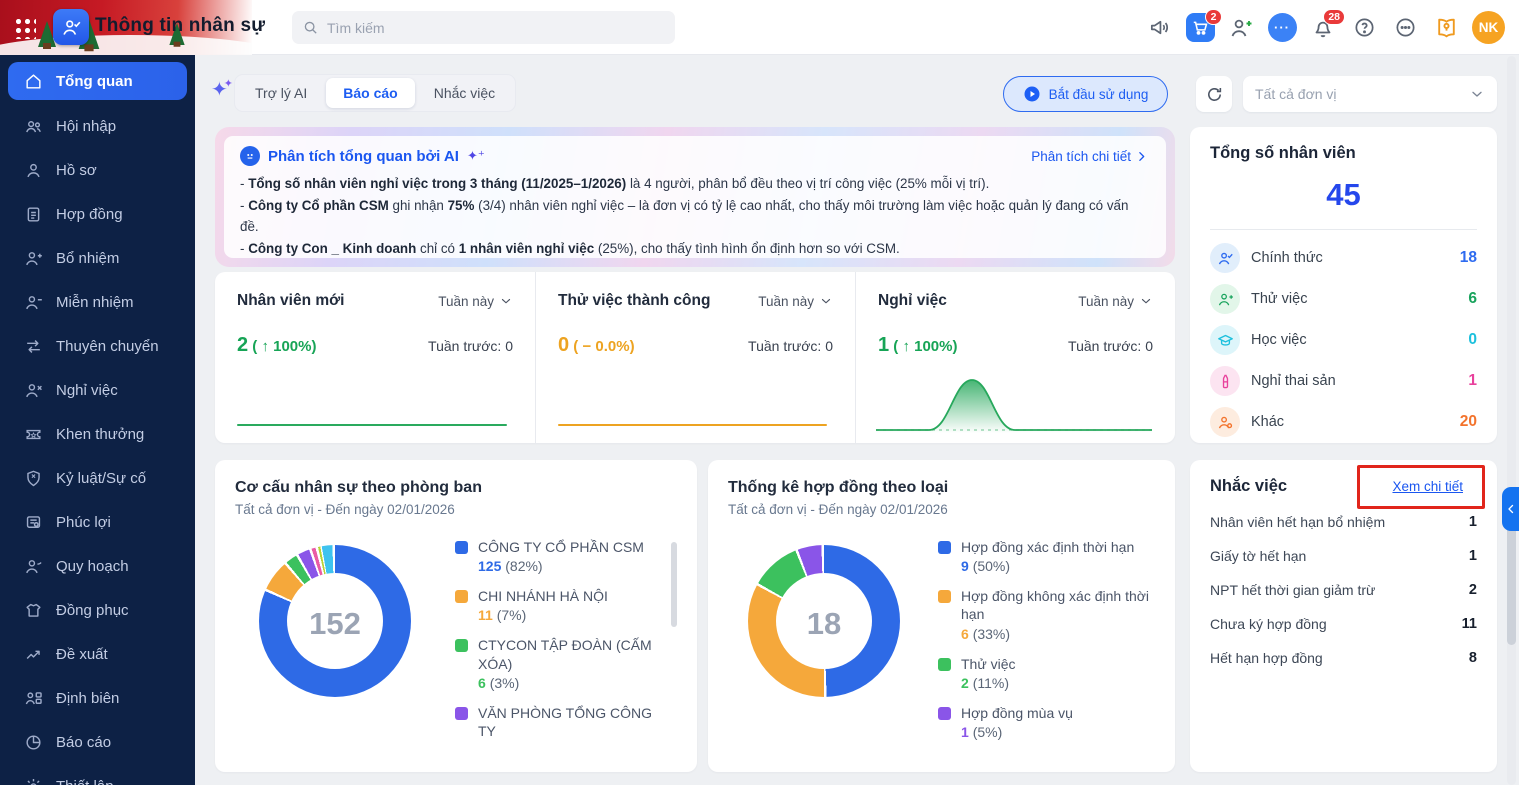 This screenshot has height=785, width=1519. Describe the element at coordinates (1364, 28) in the screenshot. I see `help-icon` at that location.